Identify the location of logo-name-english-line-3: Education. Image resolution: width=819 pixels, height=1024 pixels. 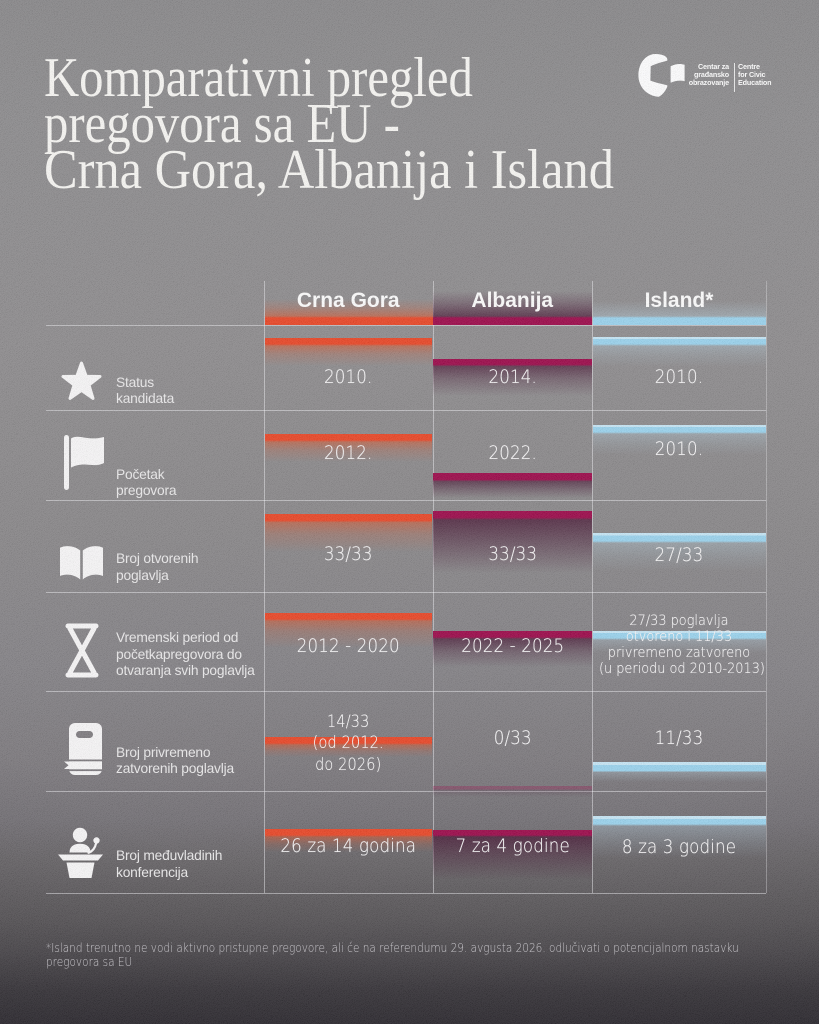
(755, 82).